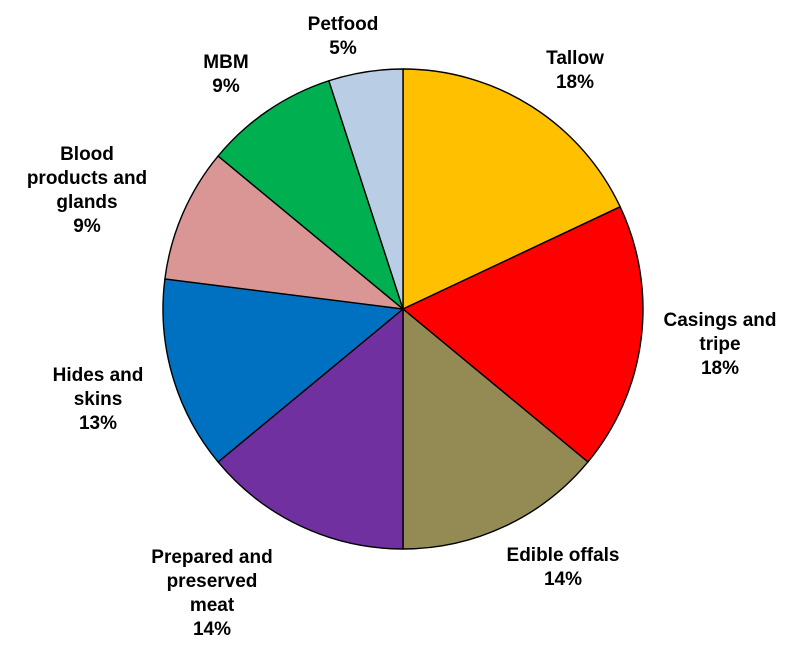  Describe the element at coordinates (366, 189) in the screenshot. I see `pie-slice-petfood` at that location.